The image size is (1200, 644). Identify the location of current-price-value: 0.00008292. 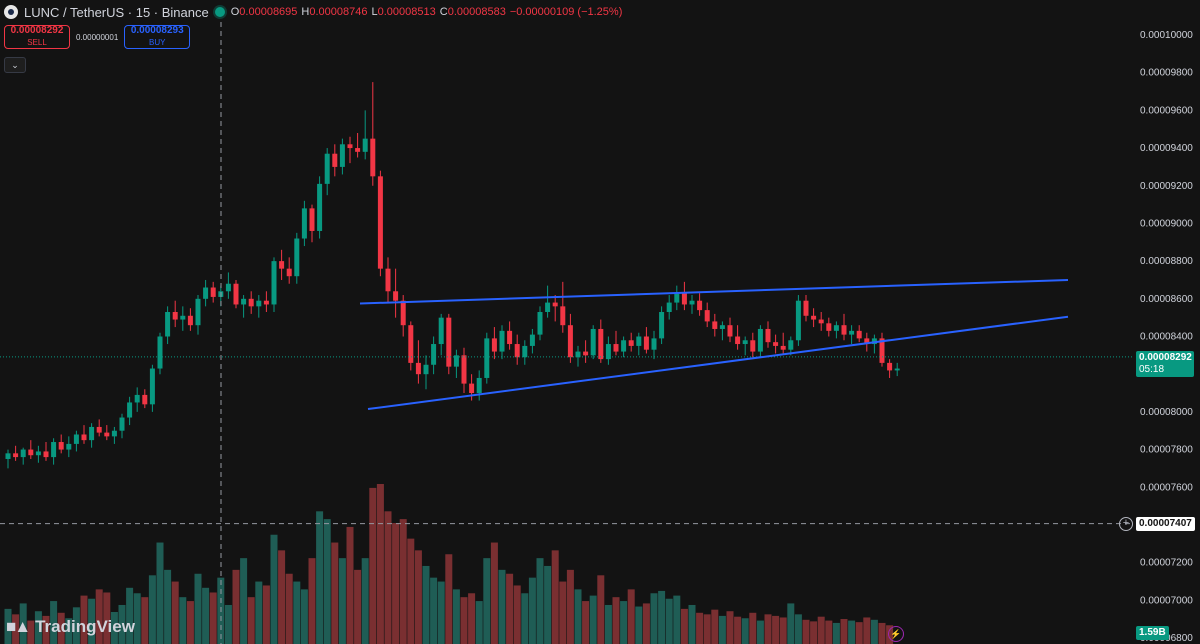
(1165, 357).